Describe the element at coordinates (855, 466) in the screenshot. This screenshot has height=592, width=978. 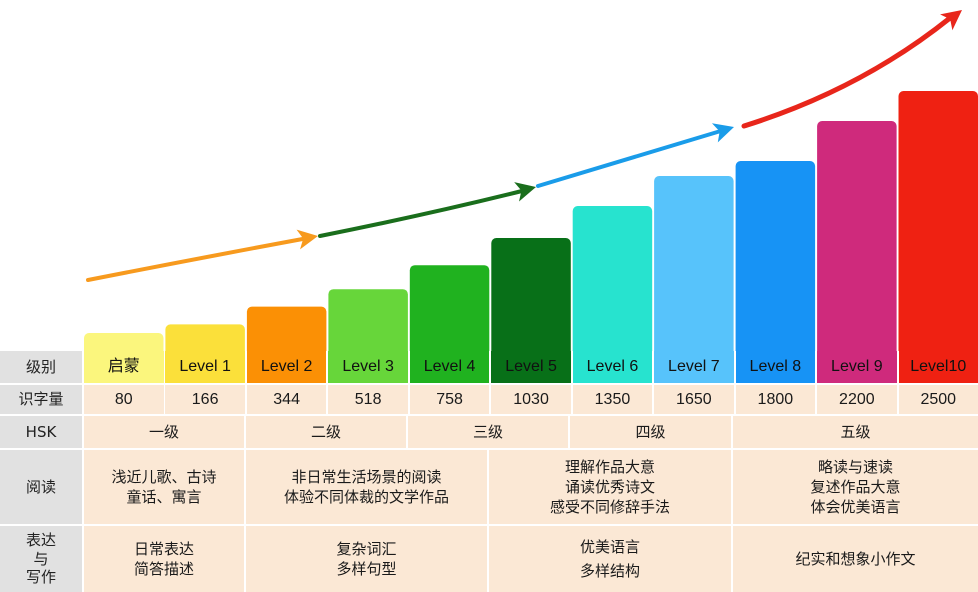
I see `reading-line: 略读与速读` at that location.